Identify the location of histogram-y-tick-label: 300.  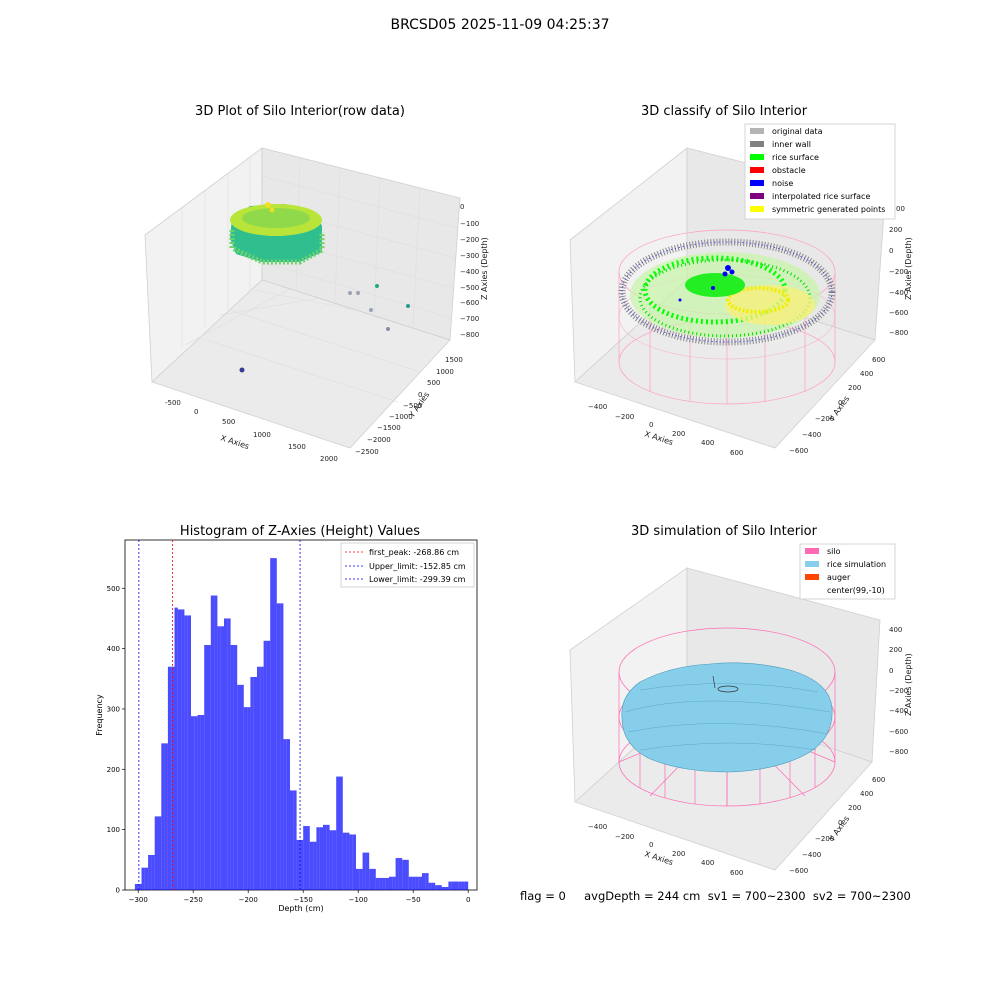
(113, 709).